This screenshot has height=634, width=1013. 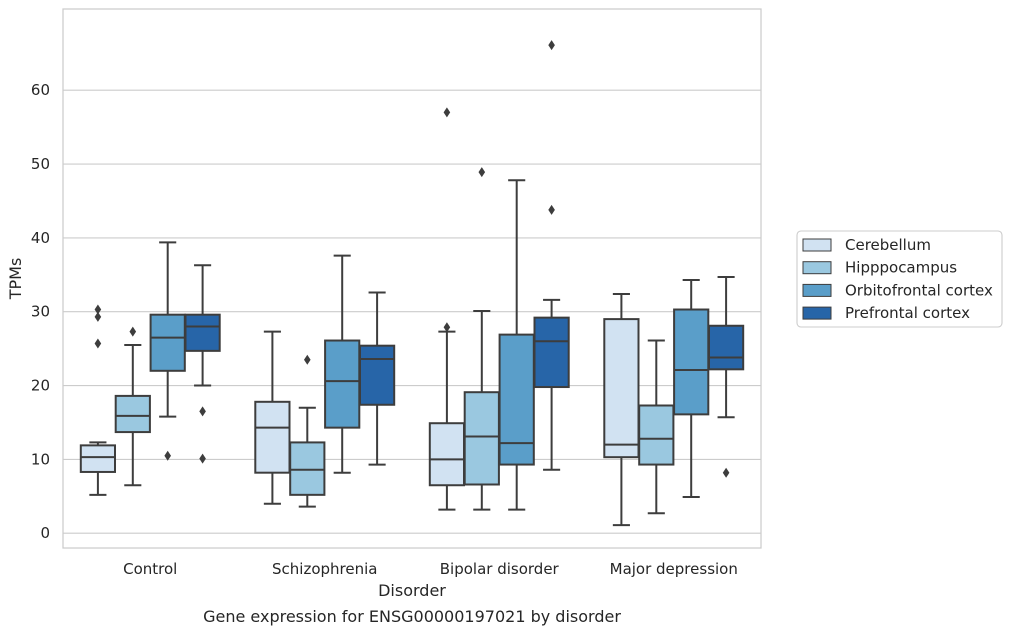 I want to click on x-tick-label: Bipolar disorder, so click(x=500, y=569).